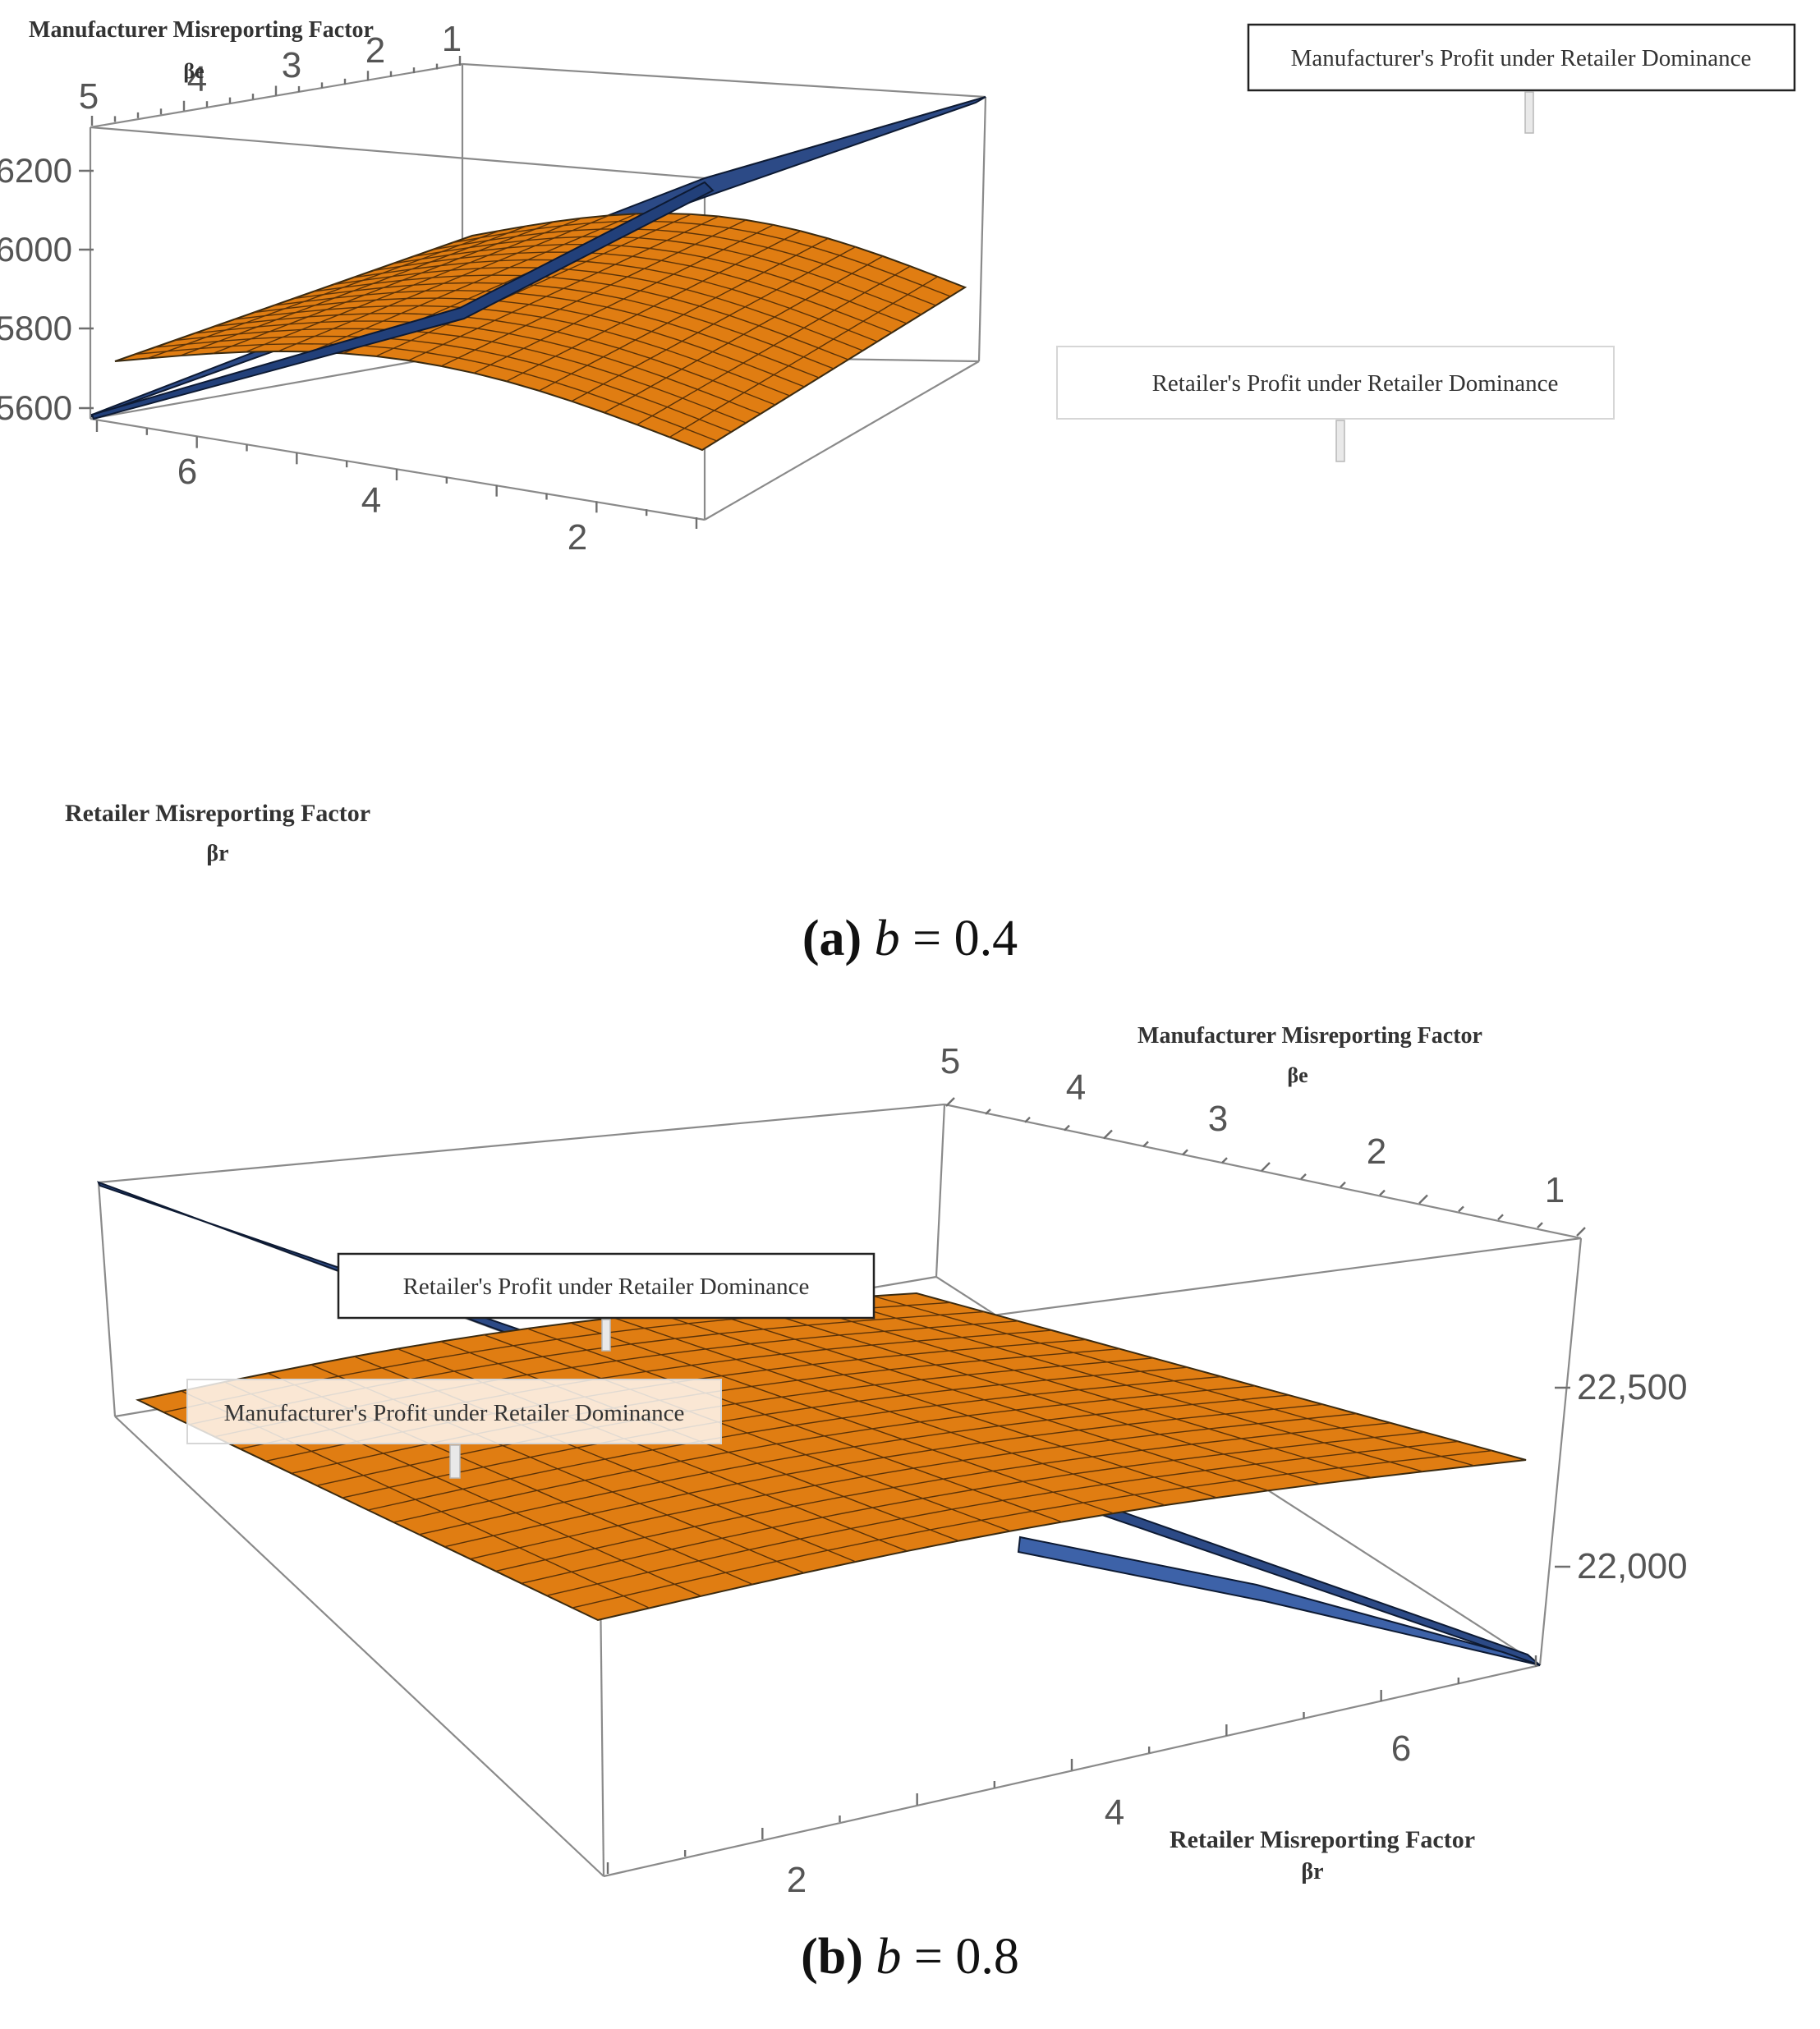  I want to click on caption-a-label: (a), so click(832, 939).